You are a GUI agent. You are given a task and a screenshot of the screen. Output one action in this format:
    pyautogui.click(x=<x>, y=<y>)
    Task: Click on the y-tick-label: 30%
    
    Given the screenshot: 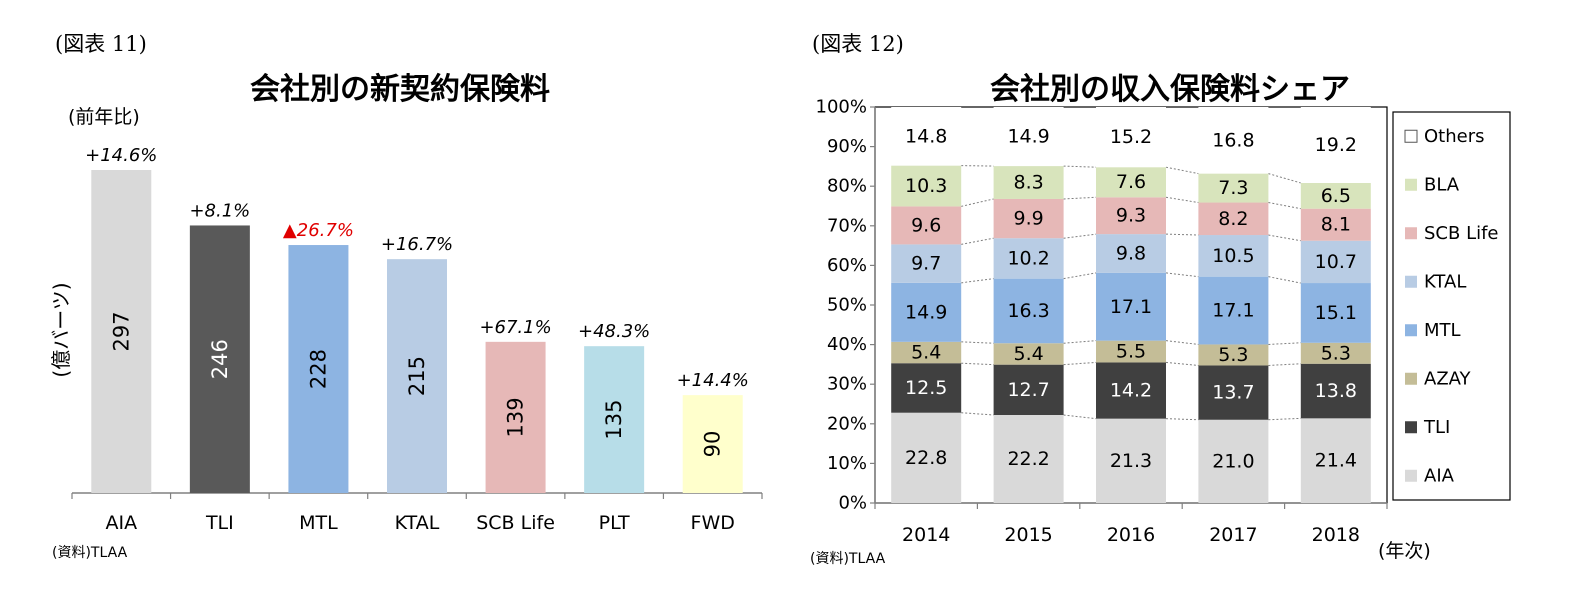 What is the action you would take?
    pyautogui.click(x=847, y=384)
    